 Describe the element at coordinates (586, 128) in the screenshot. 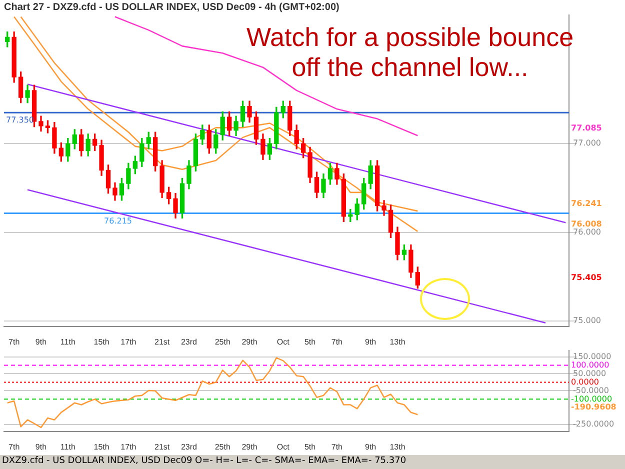

I see `text: 77.085` at that location.